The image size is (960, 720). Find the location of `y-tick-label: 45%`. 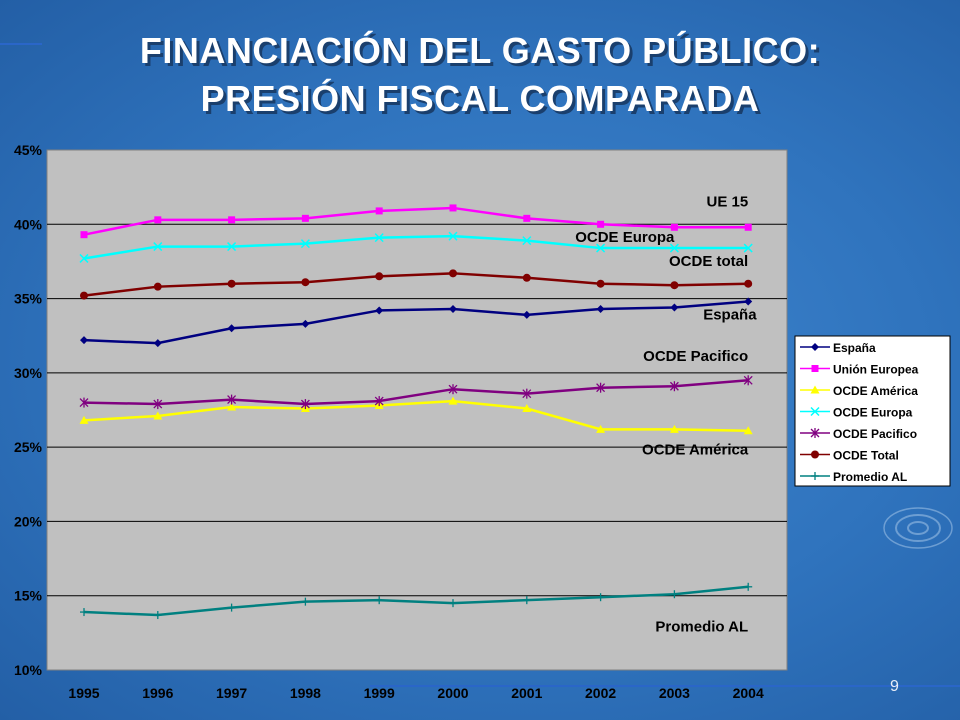

y-tick-label: 45% is located at coordinates (28, 150).